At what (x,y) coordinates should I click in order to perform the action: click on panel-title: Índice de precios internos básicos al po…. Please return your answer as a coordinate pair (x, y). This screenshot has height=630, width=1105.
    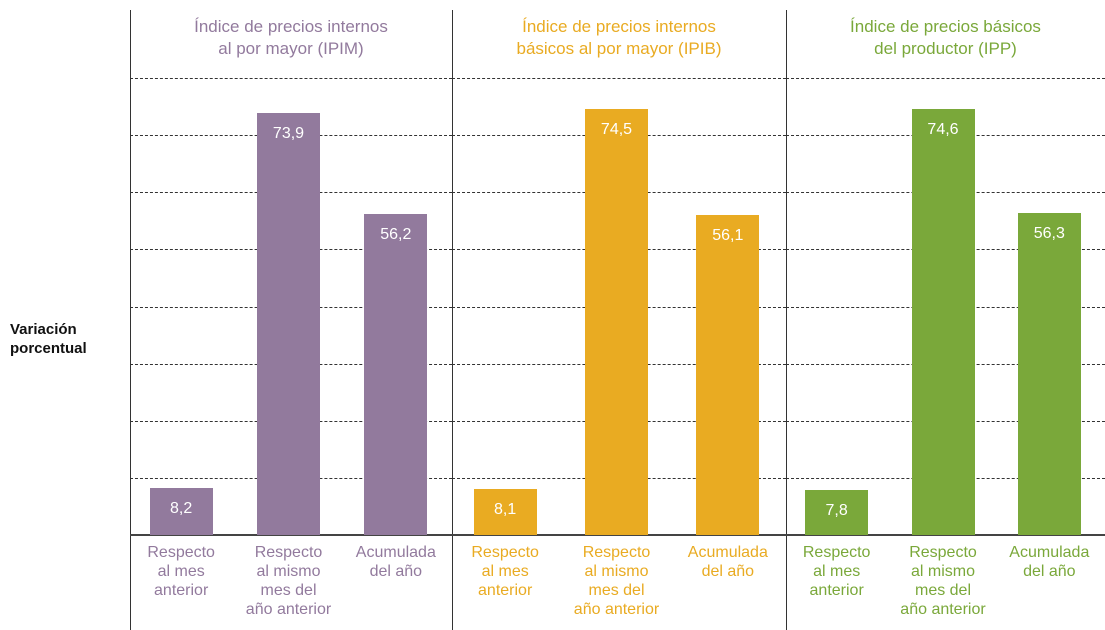
    Looking at the image, I should click on (619, 37).